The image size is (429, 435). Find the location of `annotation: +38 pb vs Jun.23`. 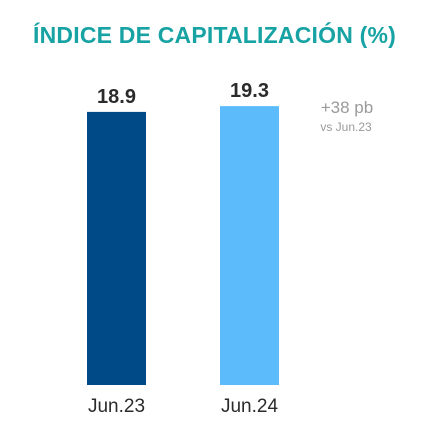

annotation: +38 pb vs Jun.23 is located at coordinates (346, 116).